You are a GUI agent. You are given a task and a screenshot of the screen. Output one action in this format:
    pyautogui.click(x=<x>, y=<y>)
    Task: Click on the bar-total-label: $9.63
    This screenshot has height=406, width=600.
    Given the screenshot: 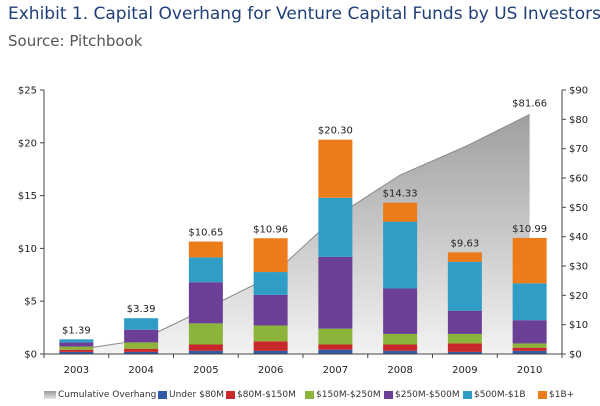 What is the action you would take?
    pyautogui.click(x=465, y=243)
    